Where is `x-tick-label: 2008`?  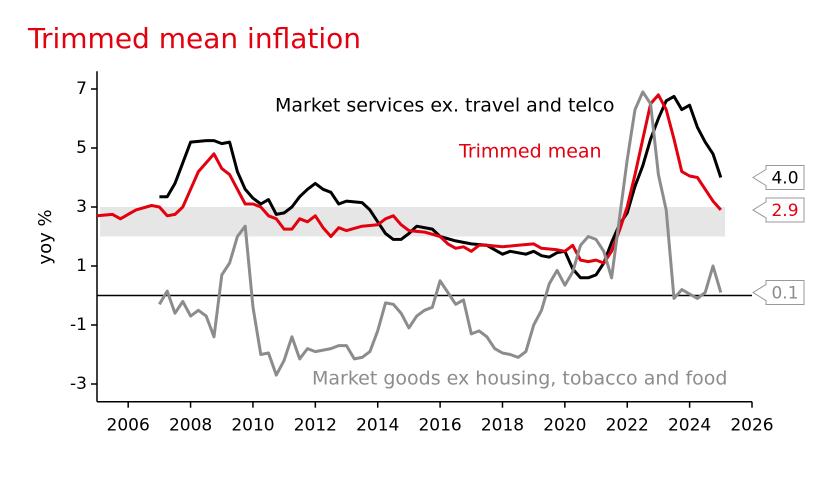
x-tick-label: 2008 is located at coordinates (190, 426).